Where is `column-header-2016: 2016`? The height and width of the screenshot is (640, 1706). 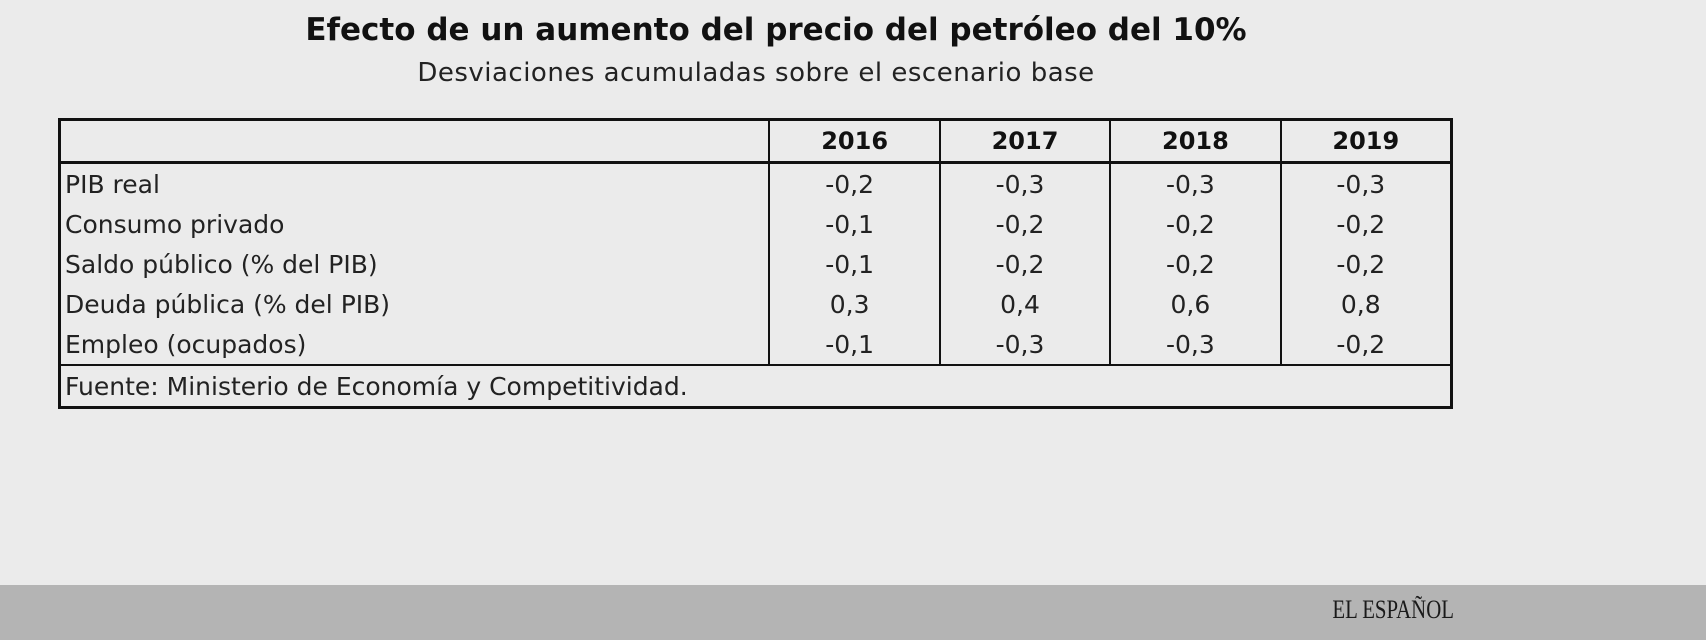
column-header-2016: 2016 is located at coordinates (854, 141).